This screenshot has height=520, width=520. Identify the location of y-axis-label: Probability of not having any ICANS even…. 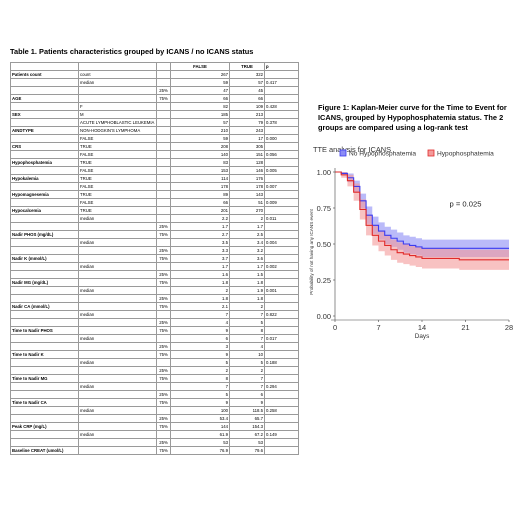
(311, 252).